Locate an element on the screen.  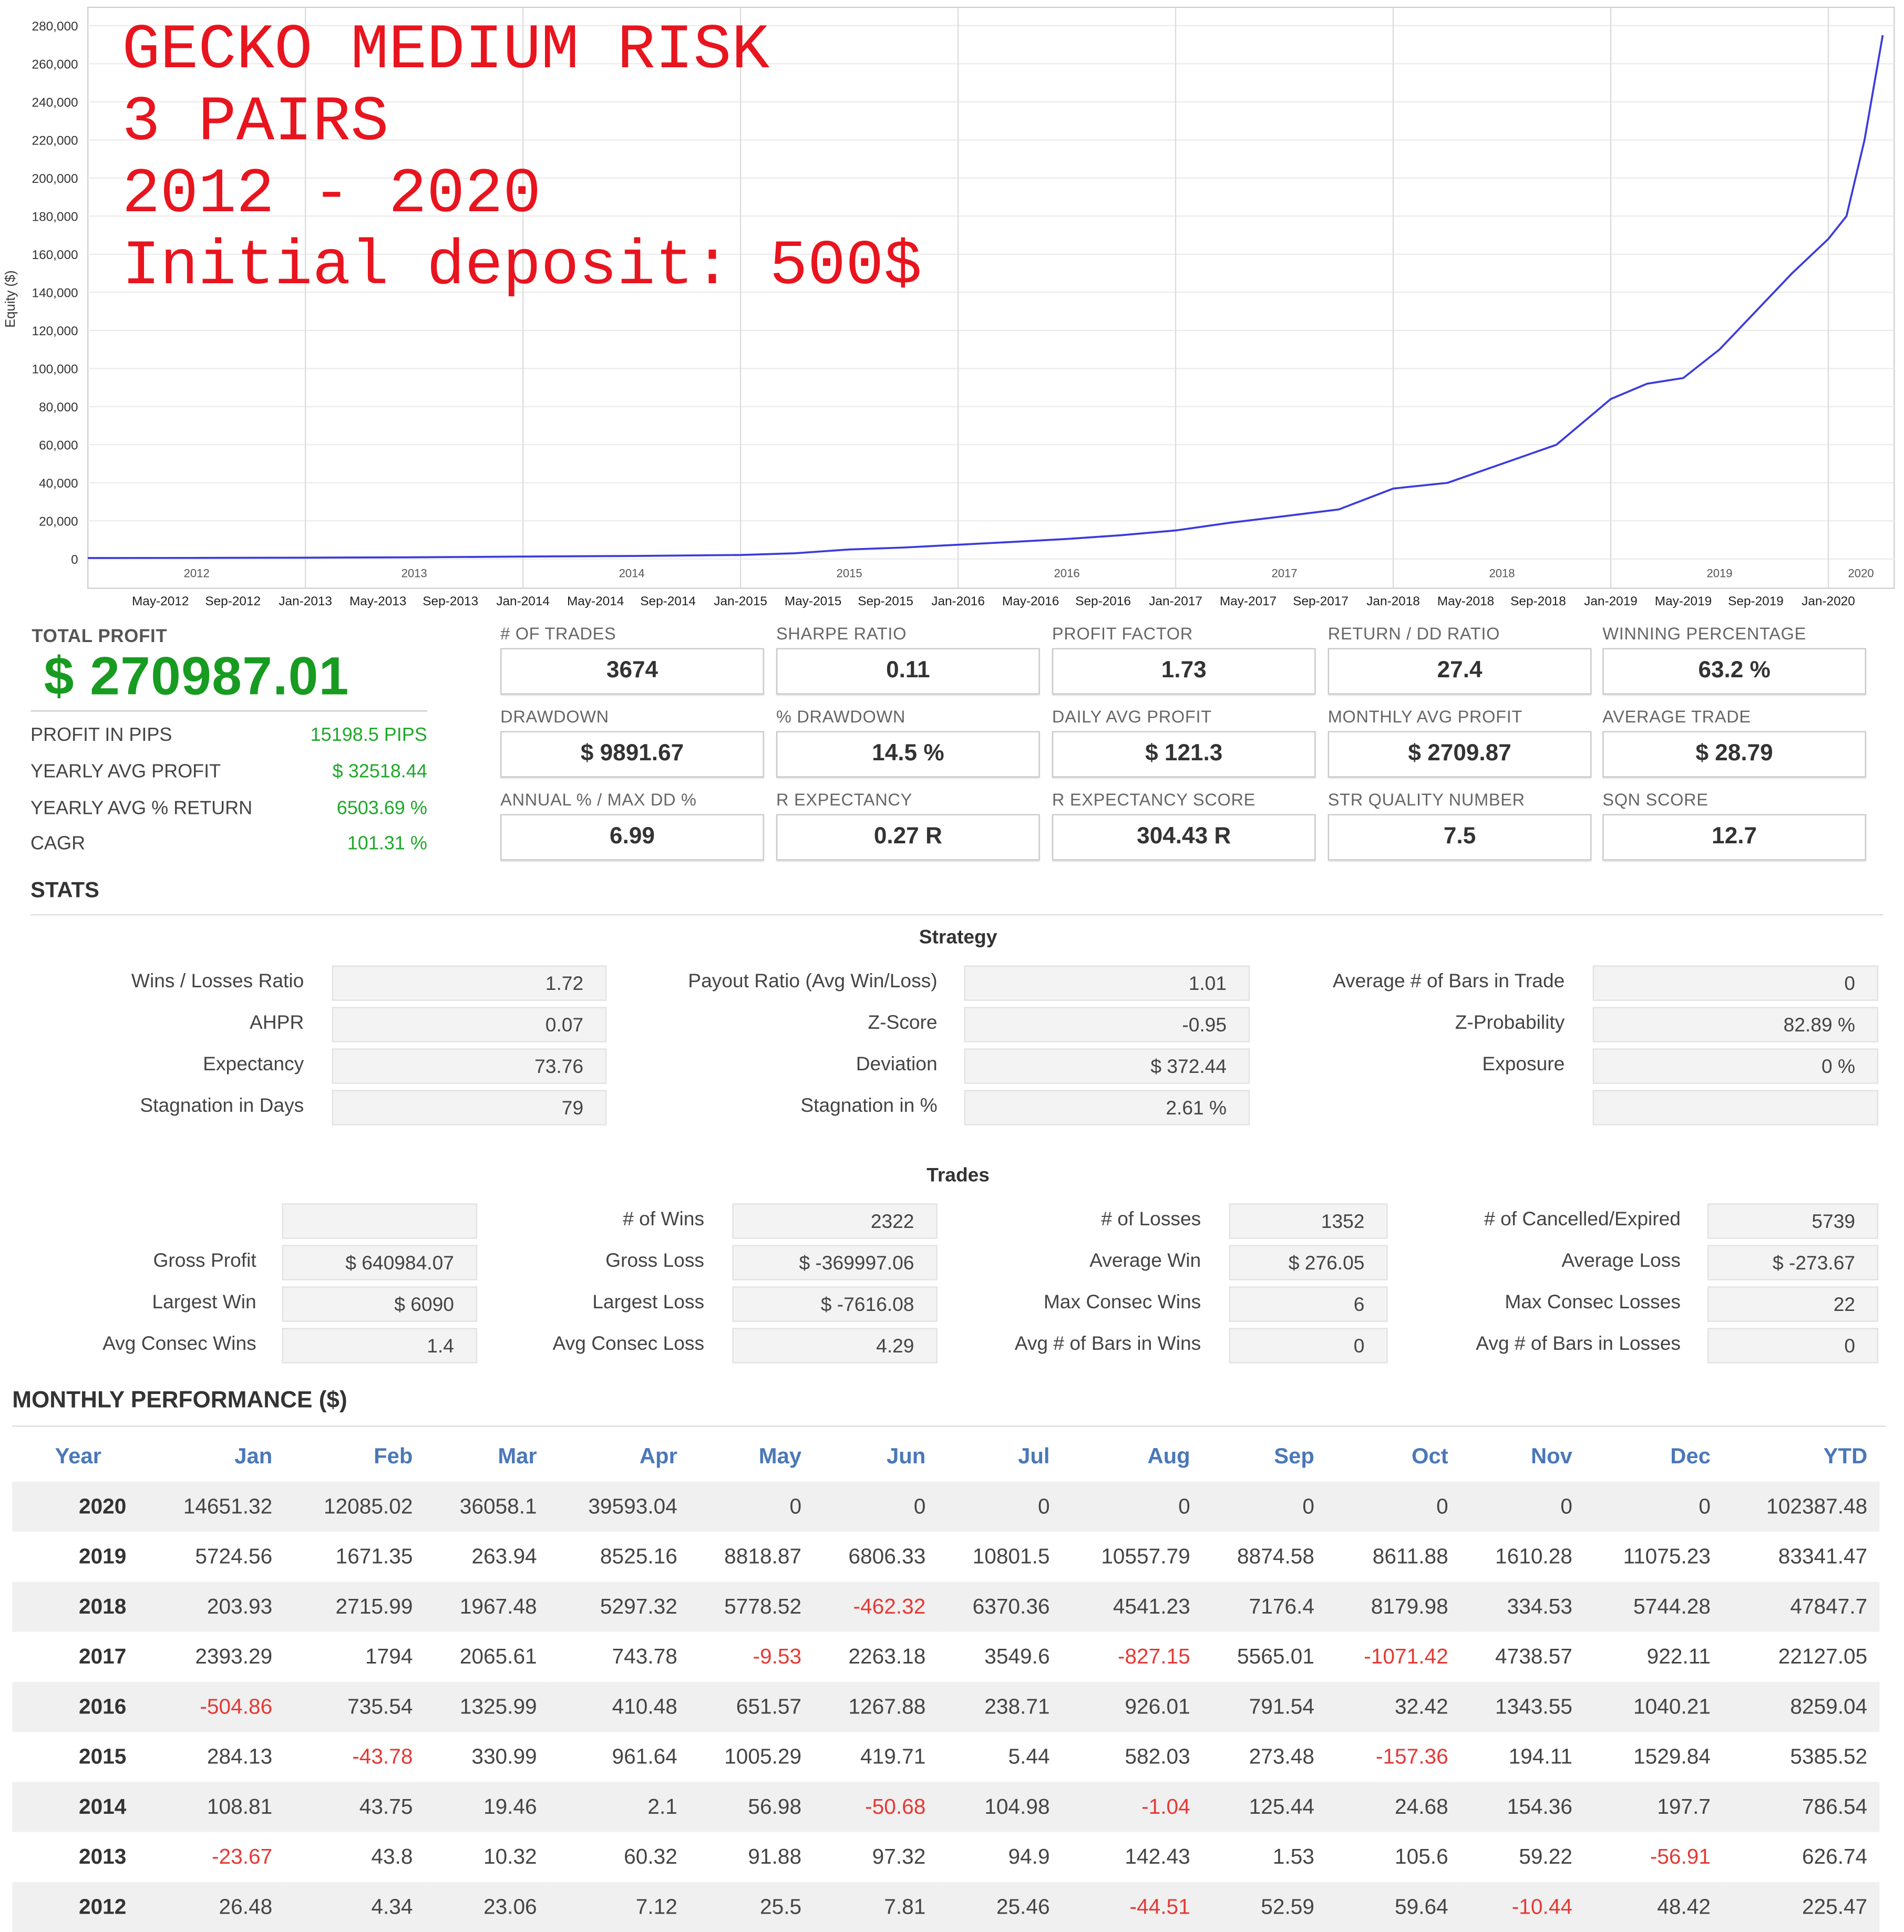
value-cell: 330.99 is located at coordinates (504, 1756).